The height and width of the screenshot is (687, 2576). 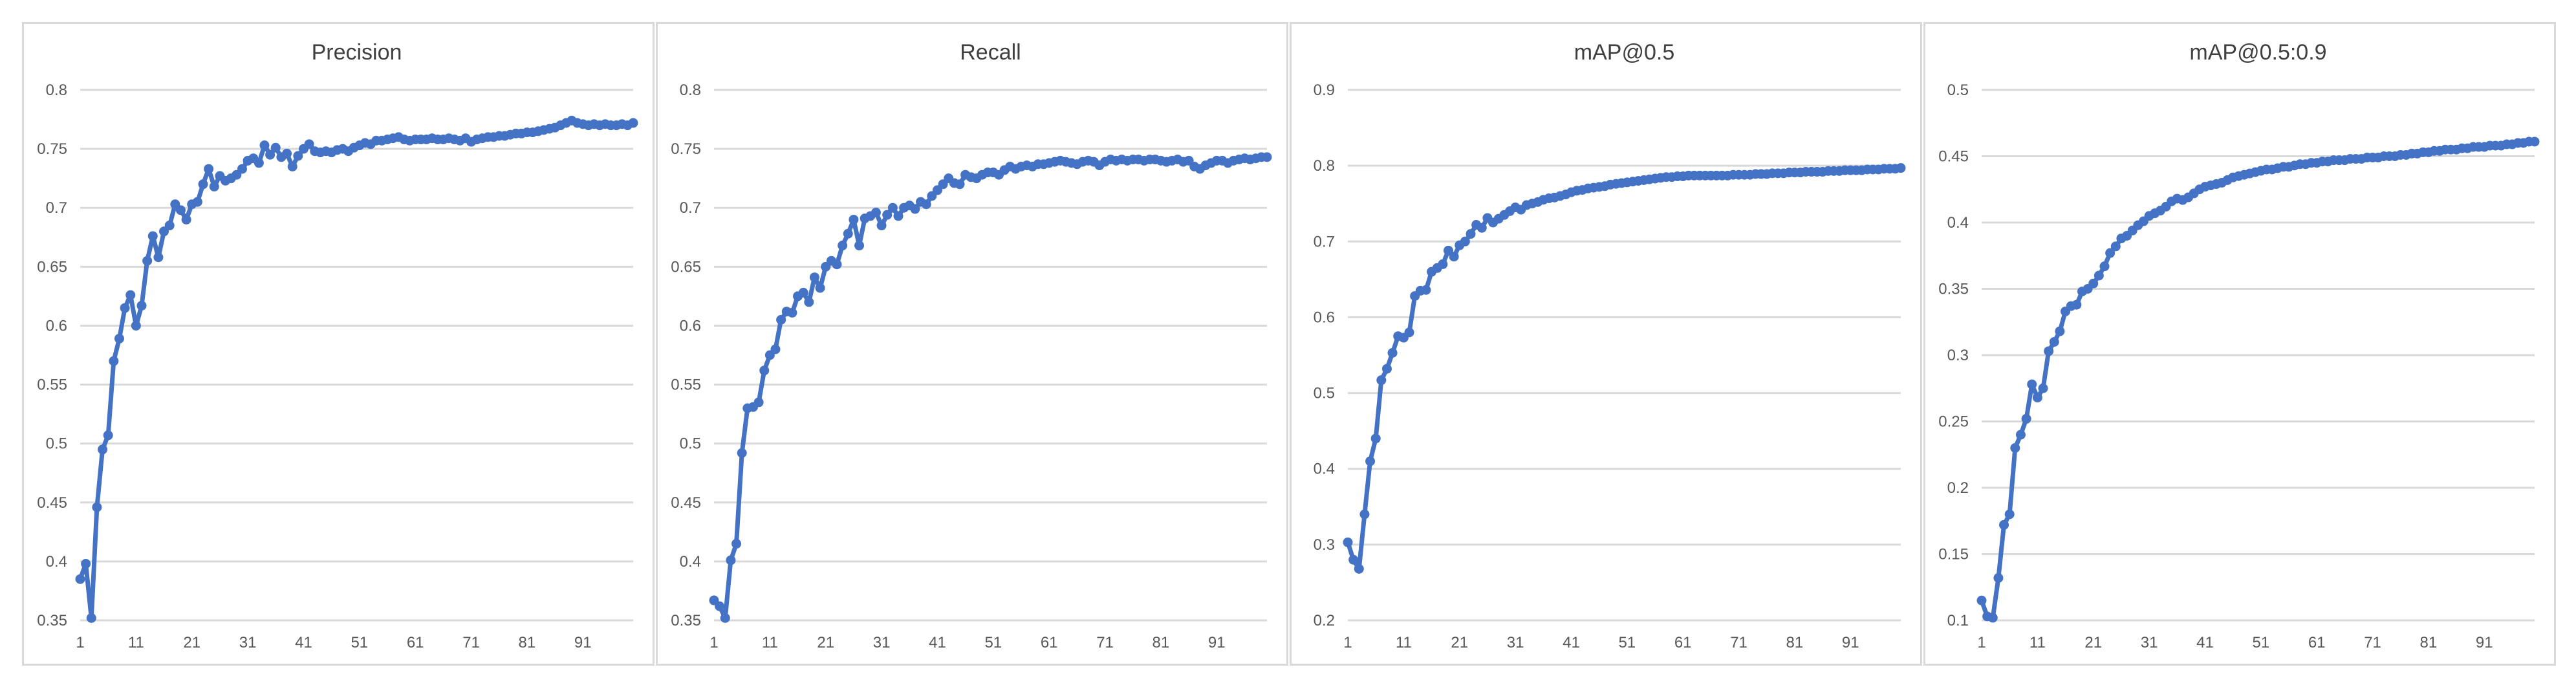 What do you see at coordinates (52, 267) in the screenshot?
I see `y-tick-label: 0.65` at bounding box center [52, 267].